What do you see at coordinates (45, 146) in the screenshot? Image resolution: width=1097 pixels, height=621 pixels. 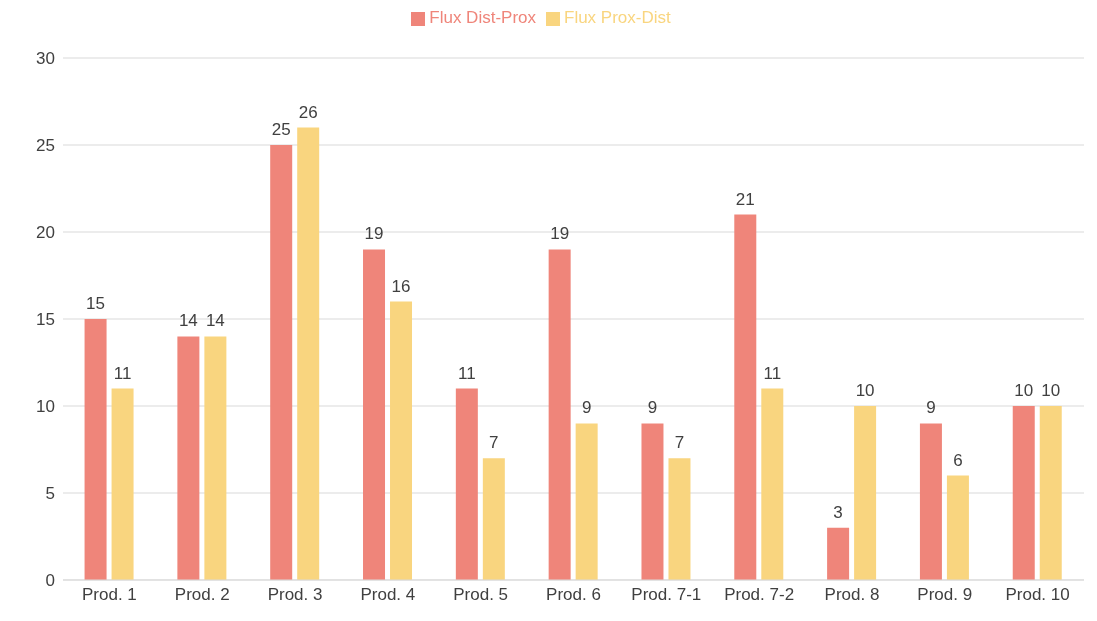 I see `y-tick-label: 25` at bounding box center [45, 146].